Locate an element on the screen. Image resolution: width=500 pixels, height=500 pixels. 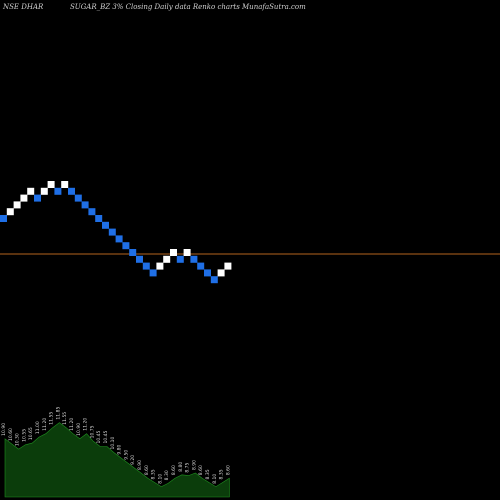
price-label: 10.55 is located at coordinates (24, 435).